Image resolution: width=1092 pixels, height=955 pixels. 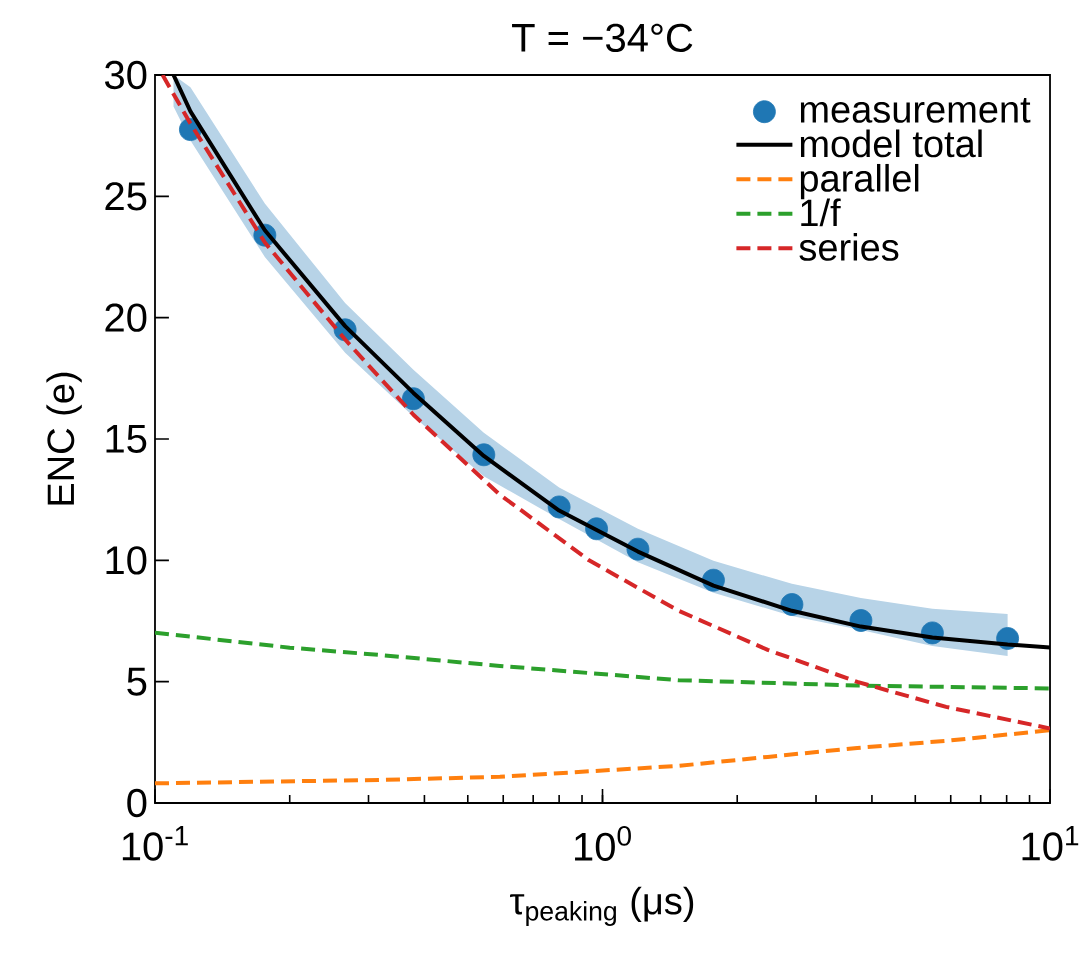 I want to click on legend-label: model total, so click(x=891, y=143).